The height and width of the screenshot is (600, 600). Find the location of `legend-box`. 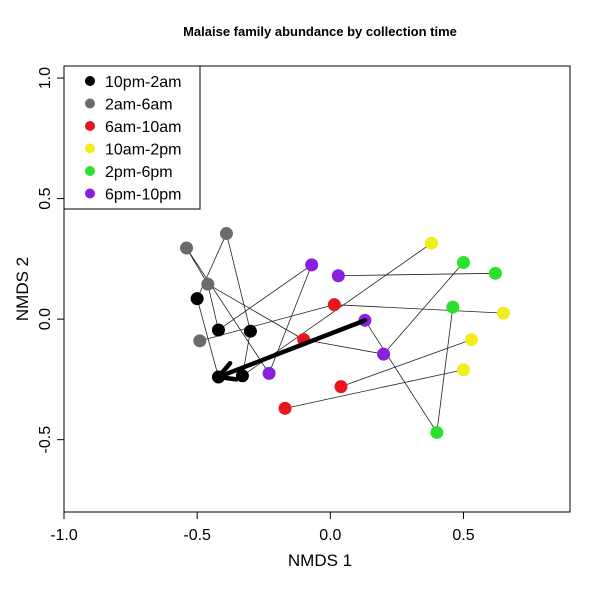

legend-box is located at coordinates (132, 137).